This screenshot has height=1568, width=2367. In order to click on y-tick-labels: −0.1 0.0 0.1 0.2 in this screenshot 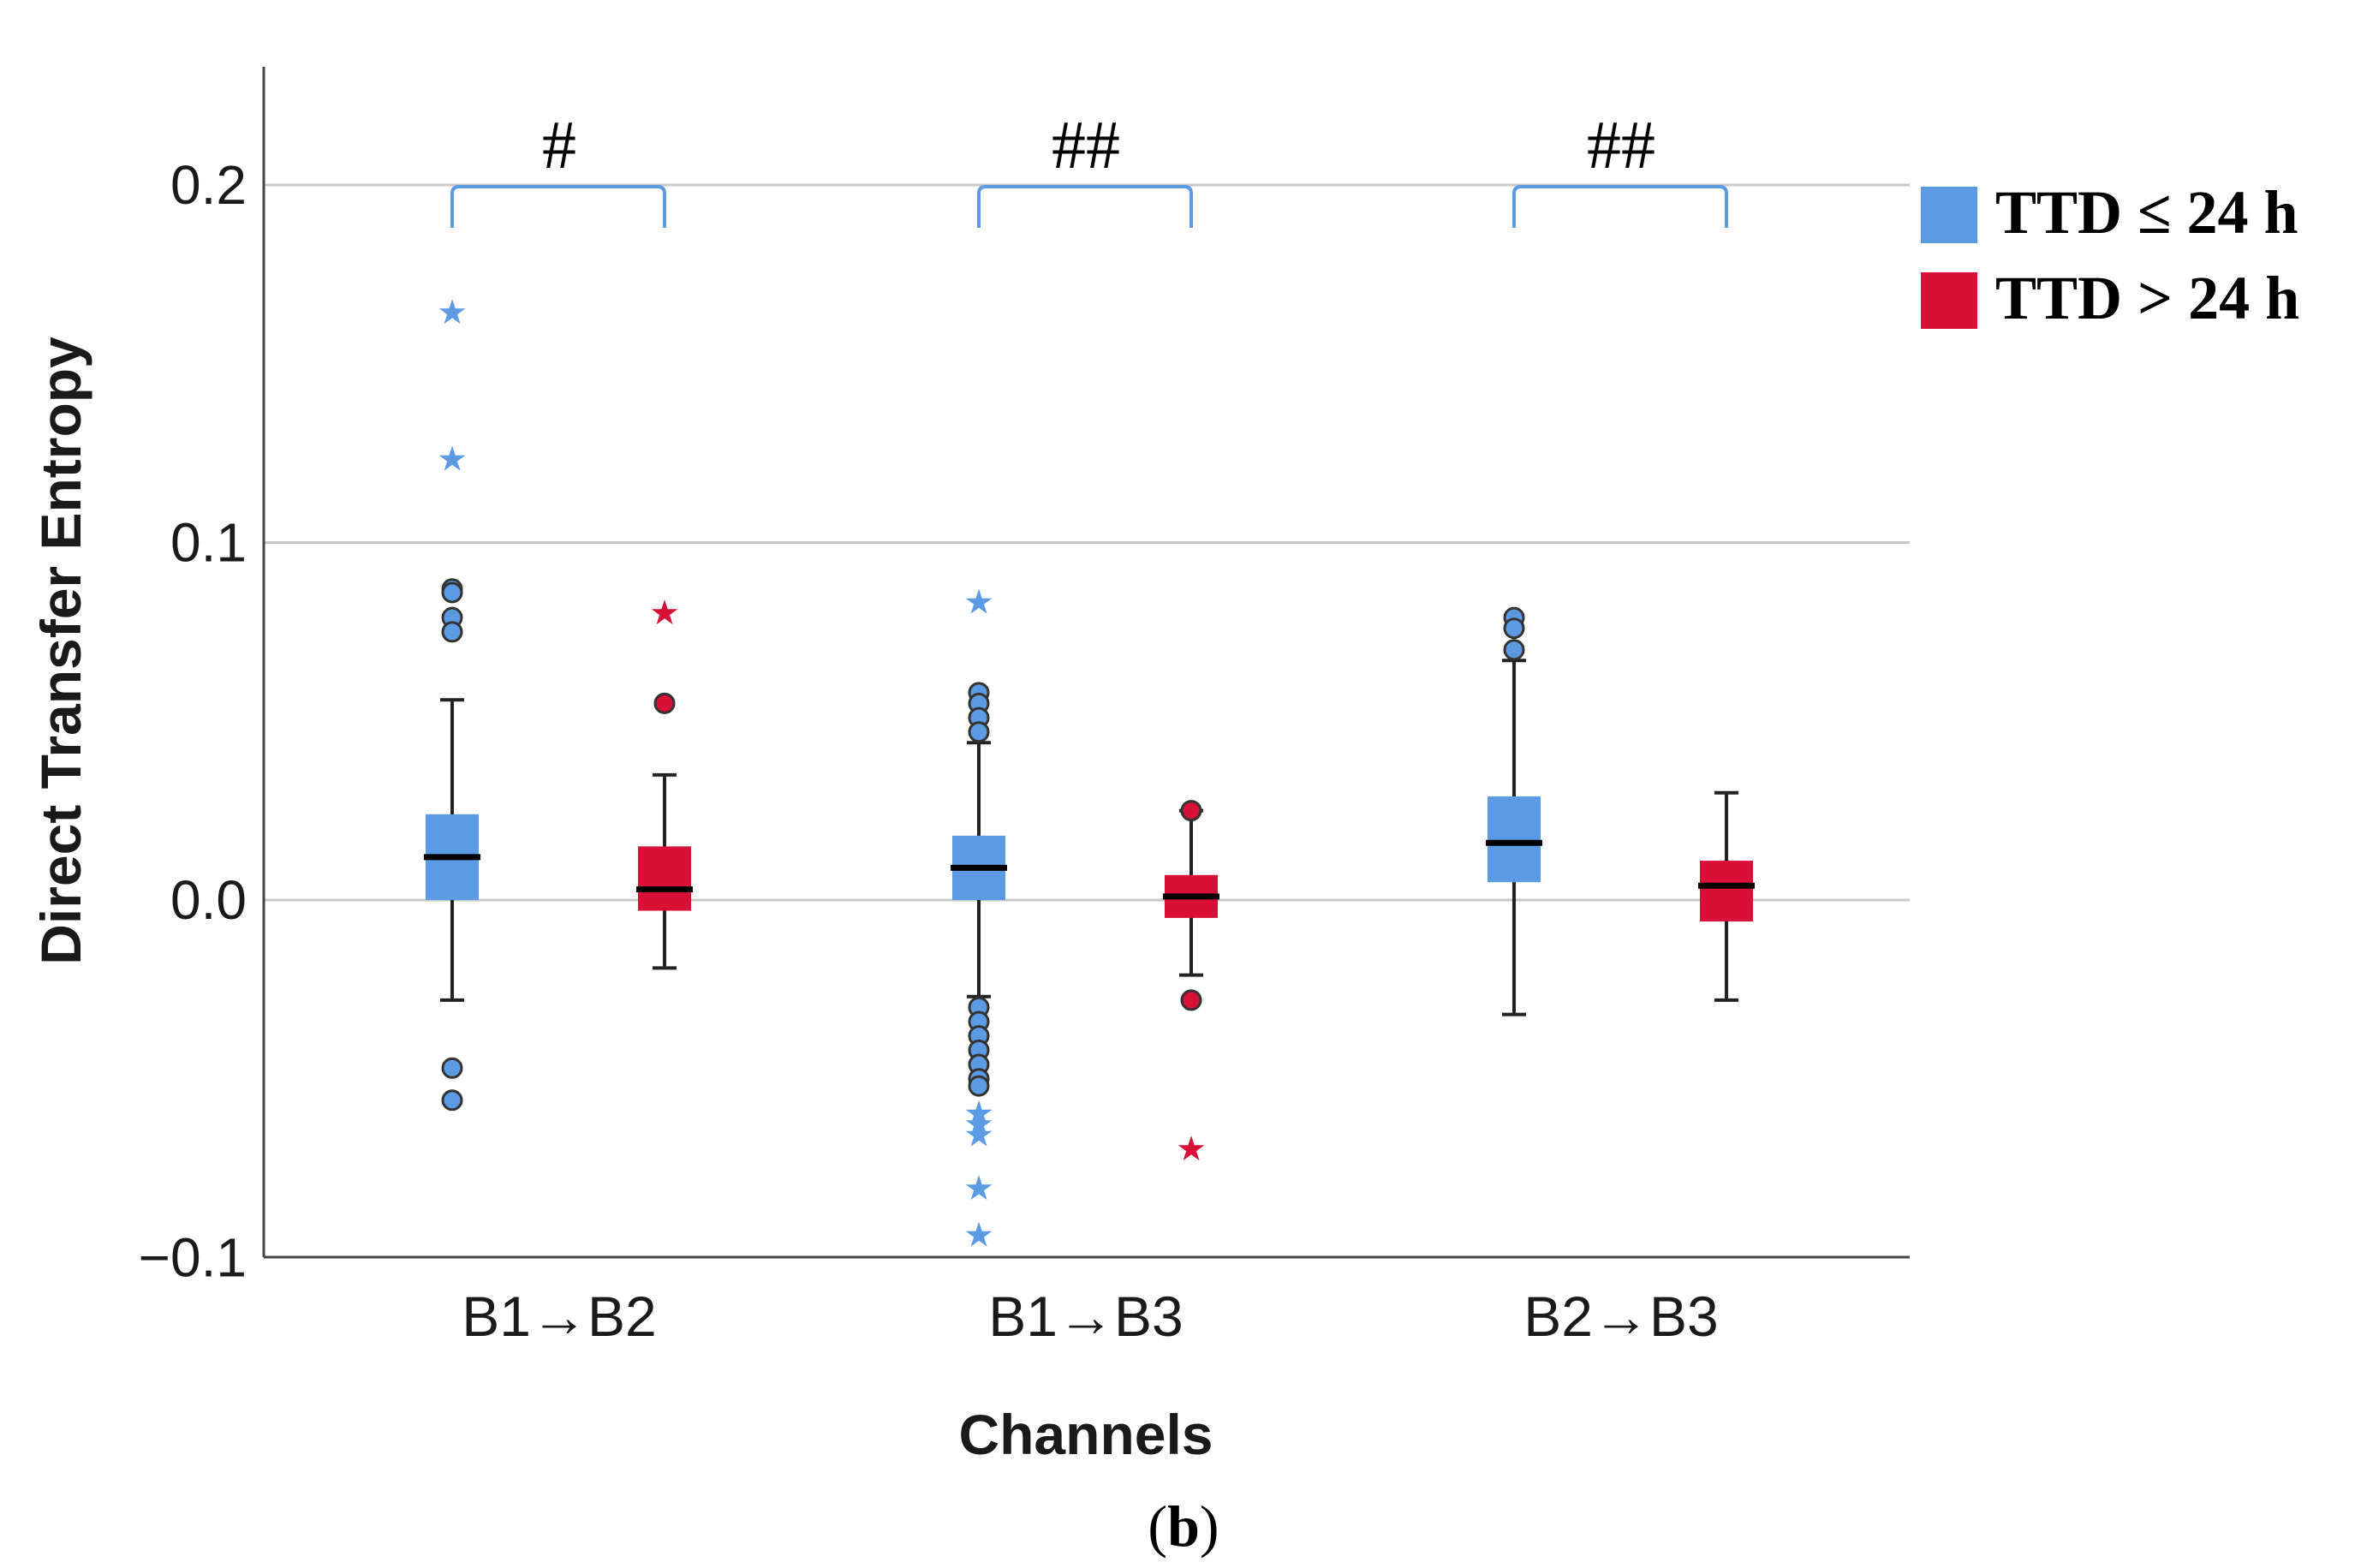, I will do `click(193, 721)`.